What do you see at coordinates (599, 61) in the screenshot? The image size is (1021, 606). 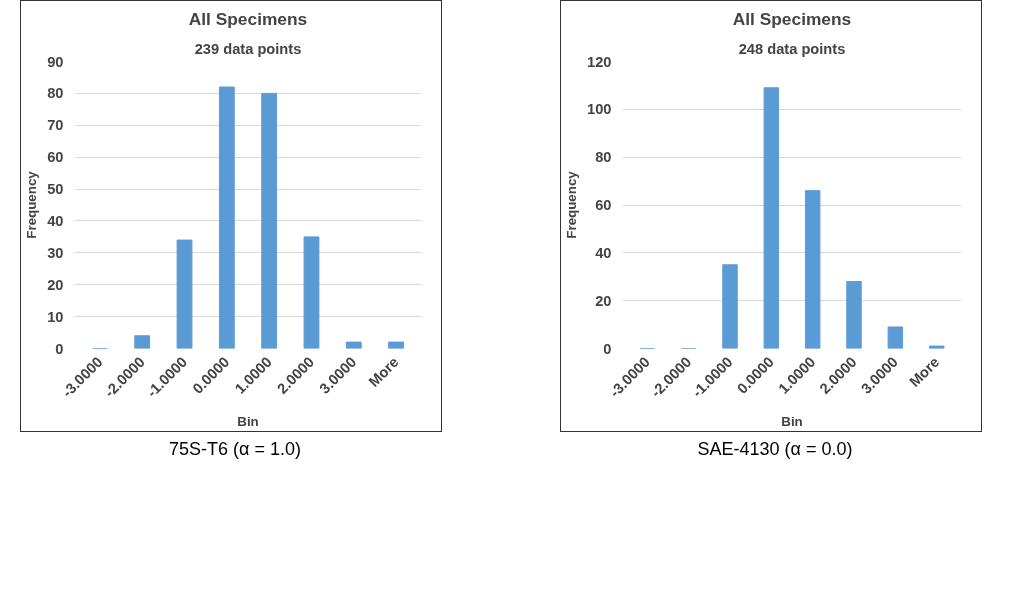 I see `y-tick-label: 120` at bounding box center [599, 61].